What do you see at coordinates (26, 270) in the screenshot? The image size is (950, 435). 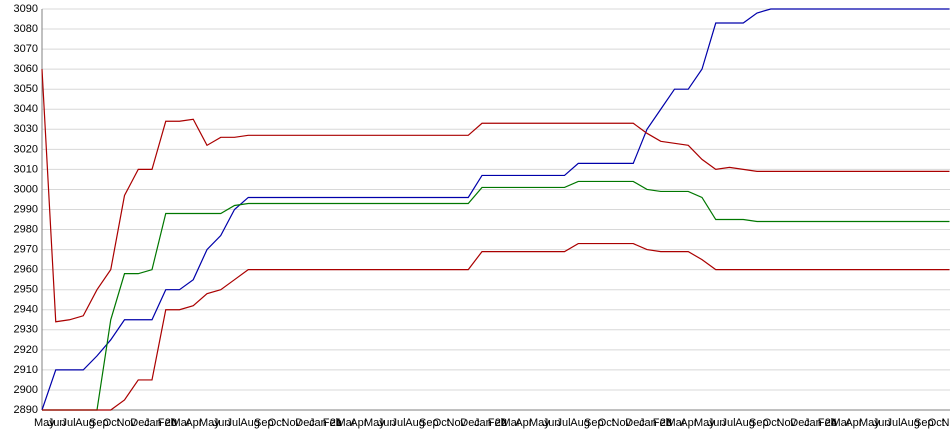 I see `y-tick-label: 2960` at bounding box center [26, 270].